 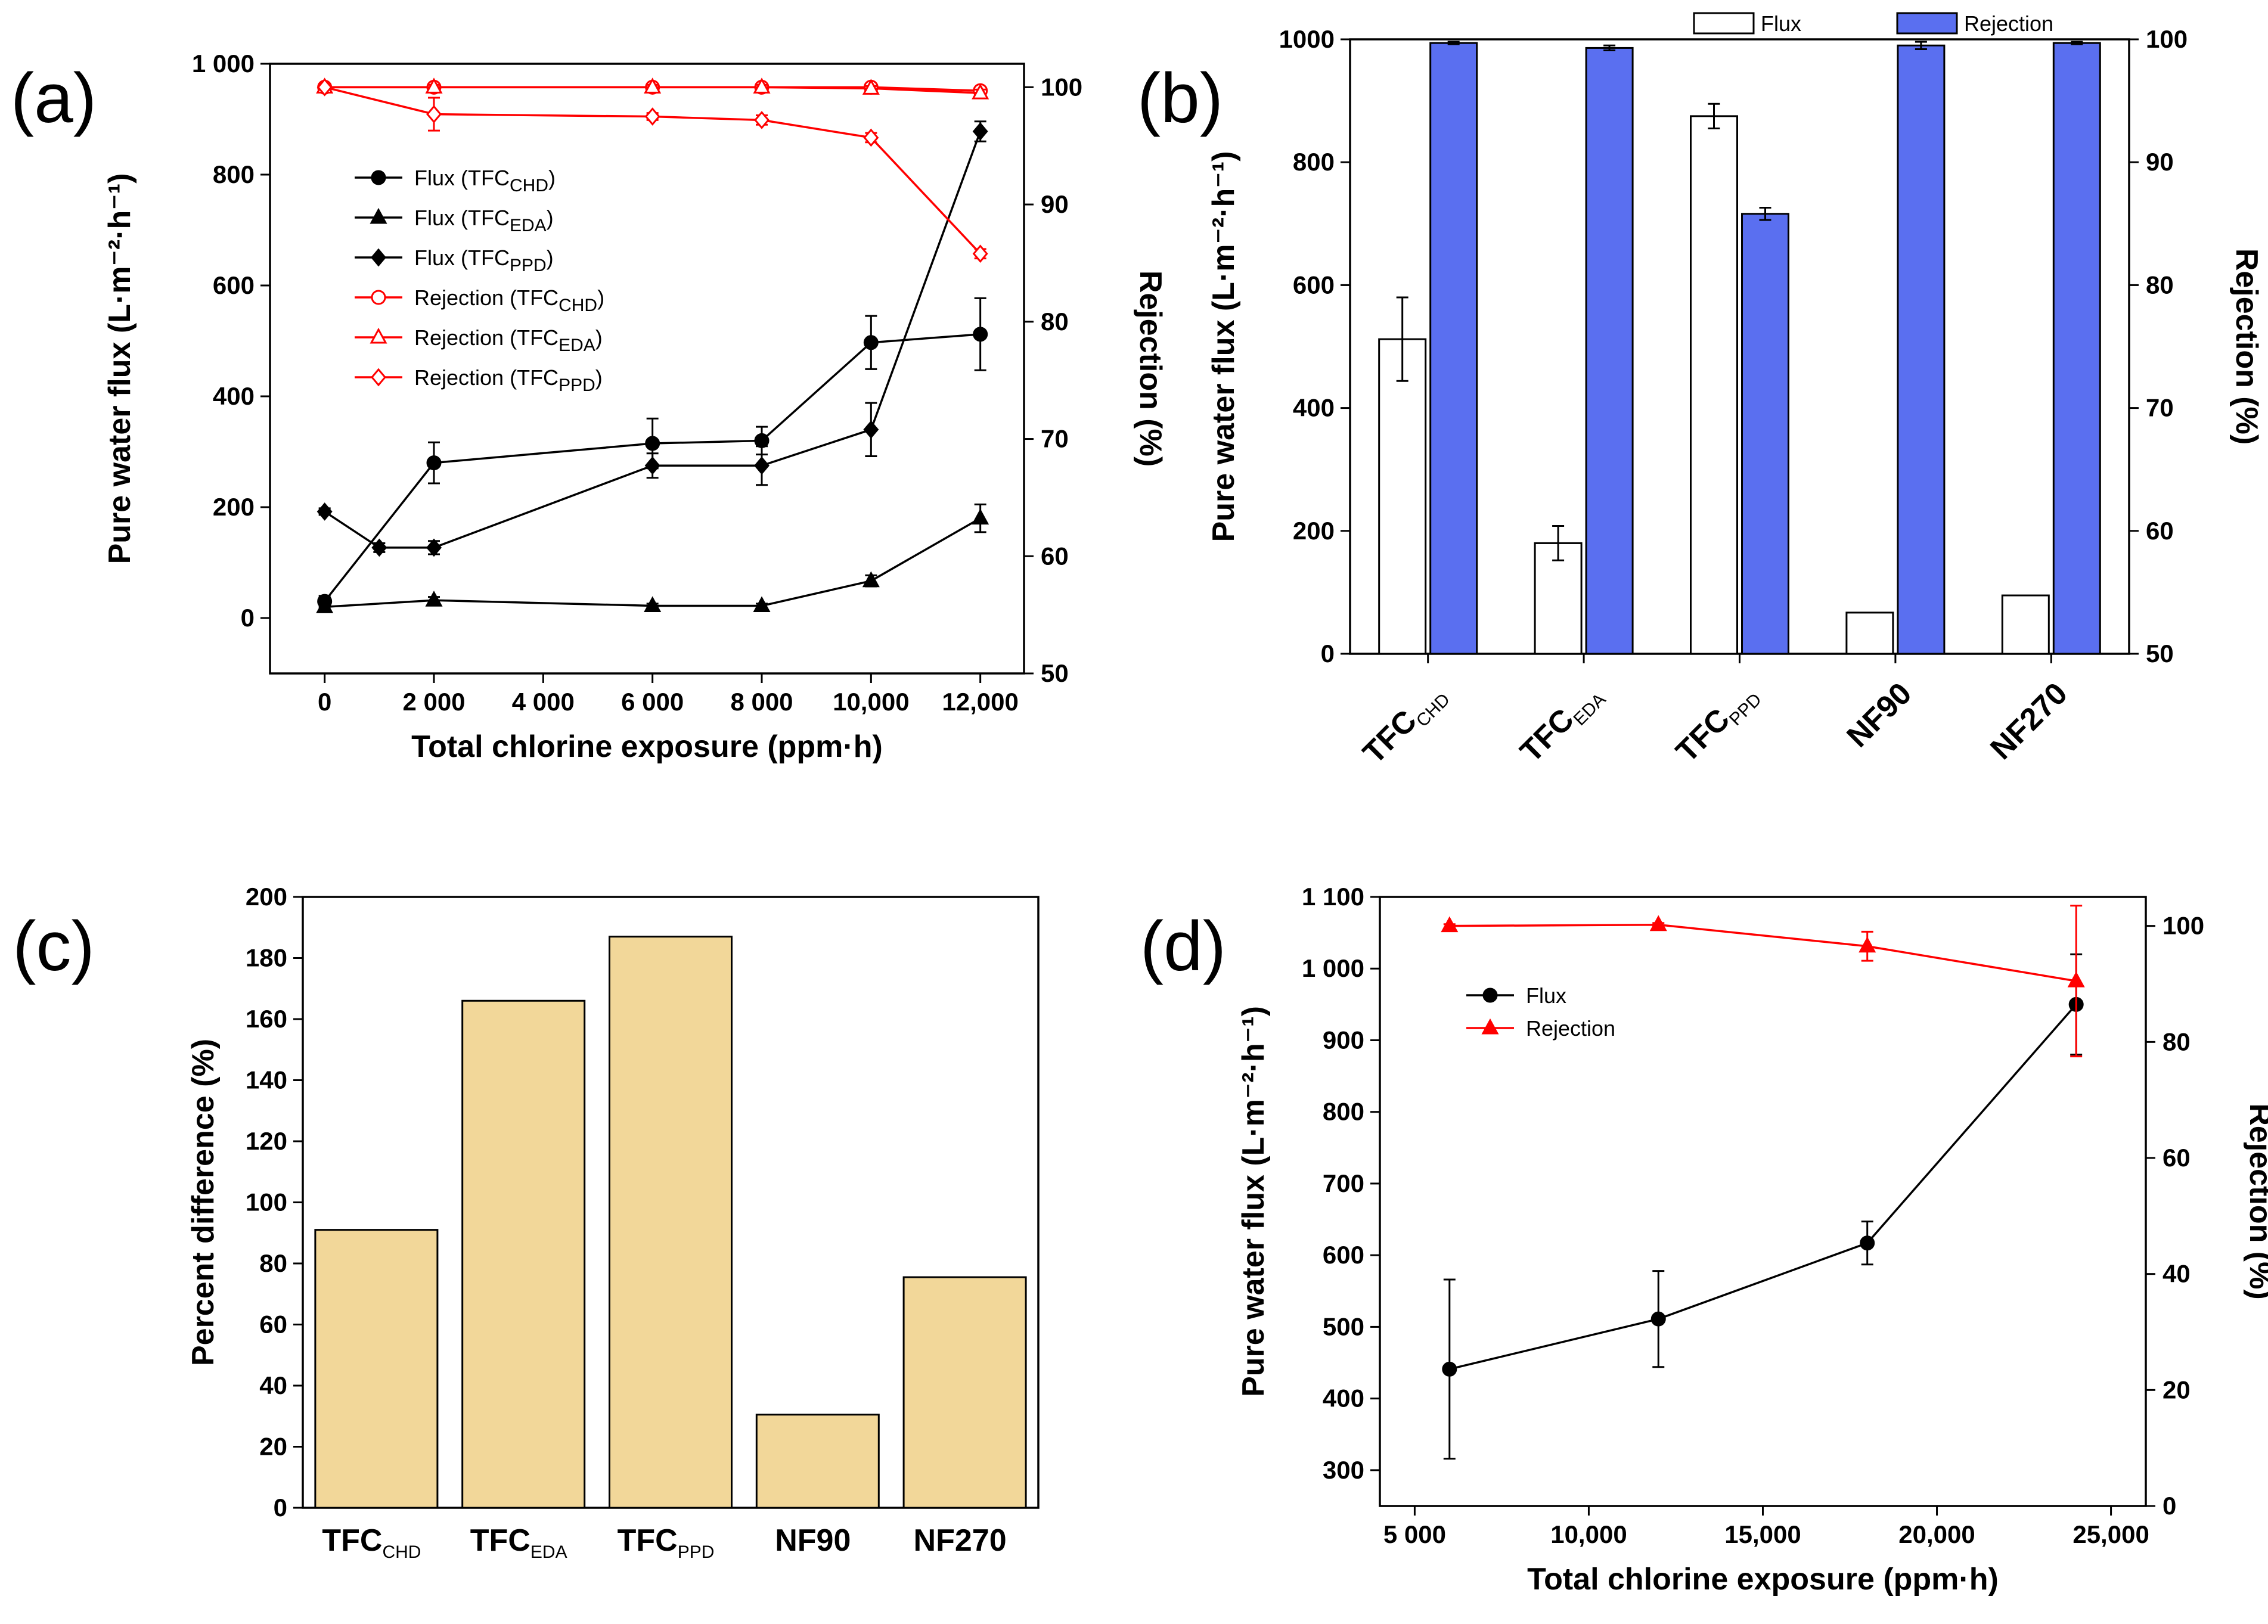 I want to click on panel-label-d: (d), so click(x=1183, y=946).